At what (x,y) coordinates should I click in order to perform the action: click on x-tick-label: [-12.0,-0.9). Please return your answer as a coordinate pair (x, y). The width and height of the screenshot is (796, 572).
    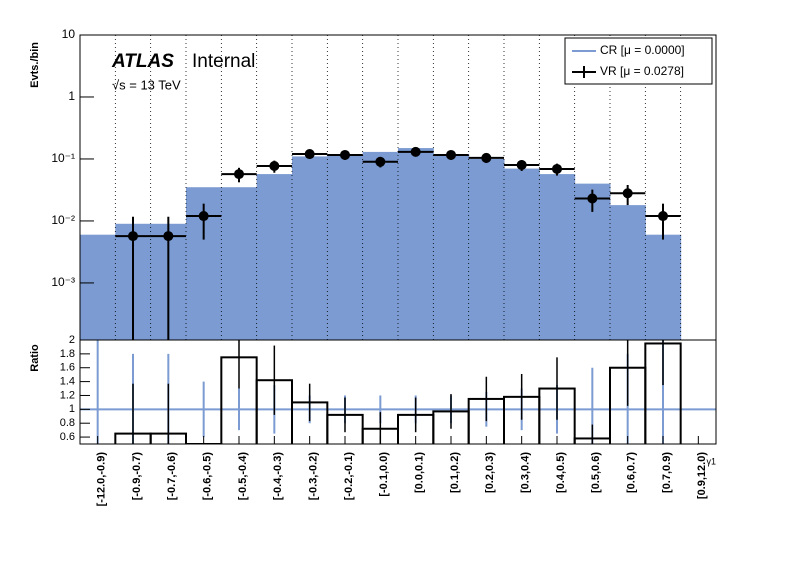
    Looking at the image, I should click on (102, 479).